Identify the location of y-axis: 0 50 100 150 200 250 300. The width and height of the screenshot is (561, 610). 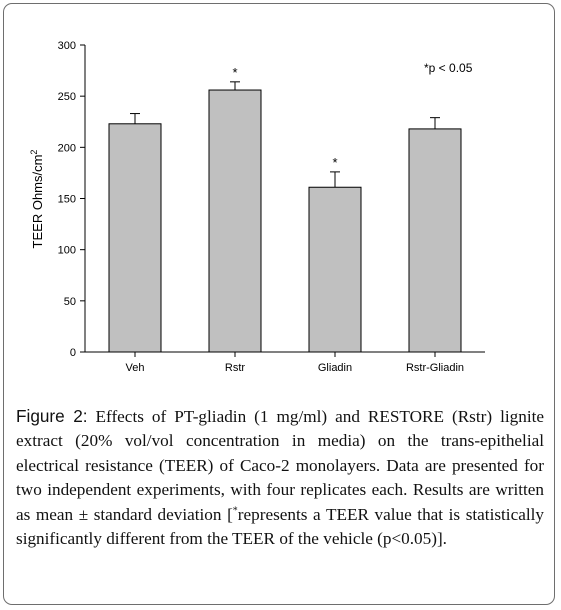
(72, 199).